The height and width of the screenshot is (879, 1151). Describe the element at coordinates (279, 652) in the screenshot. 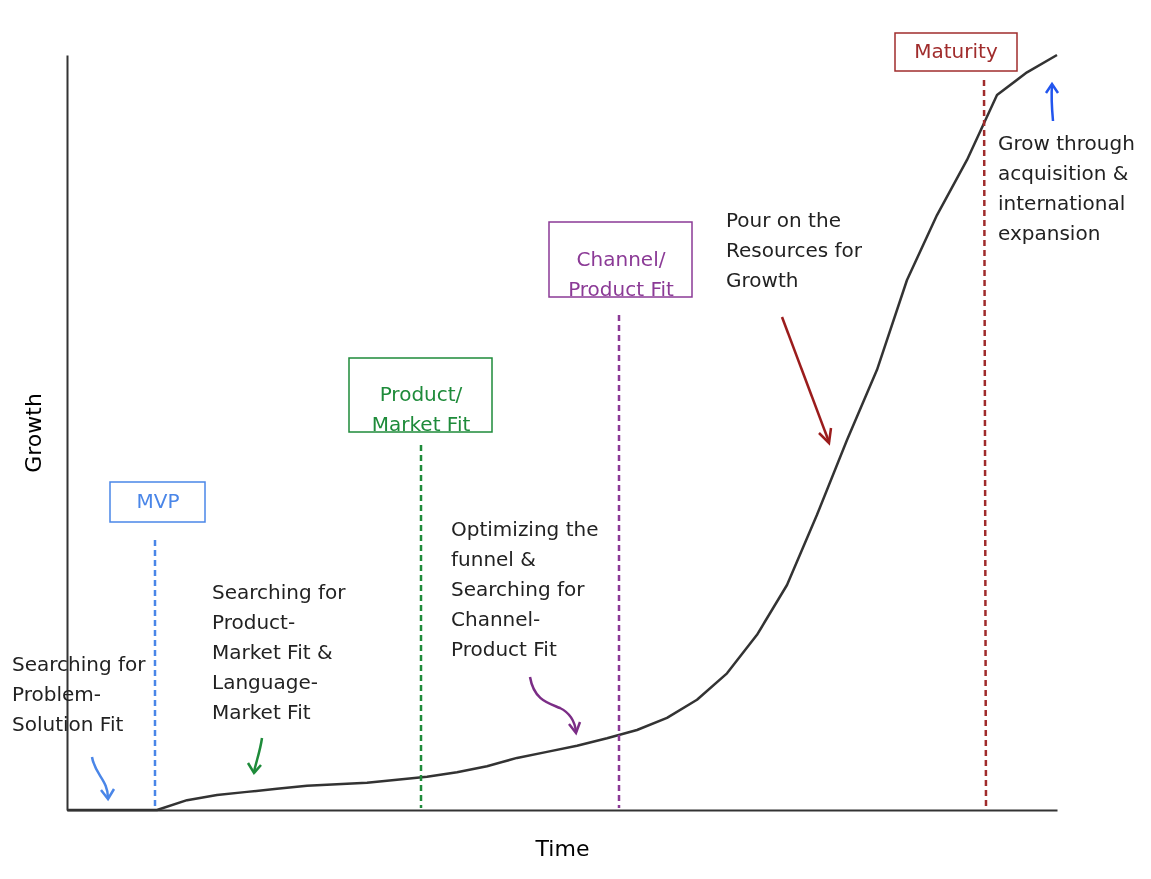

I see `annotation: Searching for Product- Market Fit & Language- Market Fit` at that location.